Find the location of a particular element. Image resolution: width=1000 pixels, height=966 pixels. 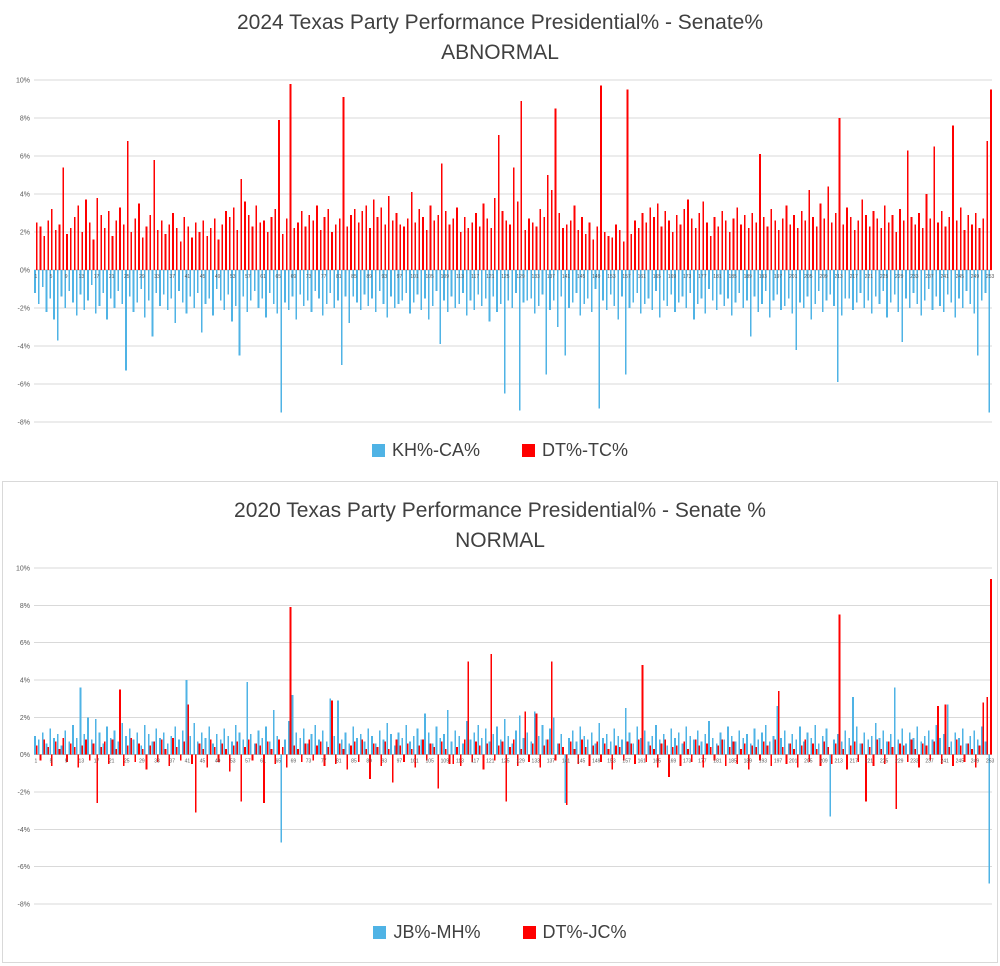

legend-label-dt-tc: DT%-TC% is located at coordinates (585, 450).